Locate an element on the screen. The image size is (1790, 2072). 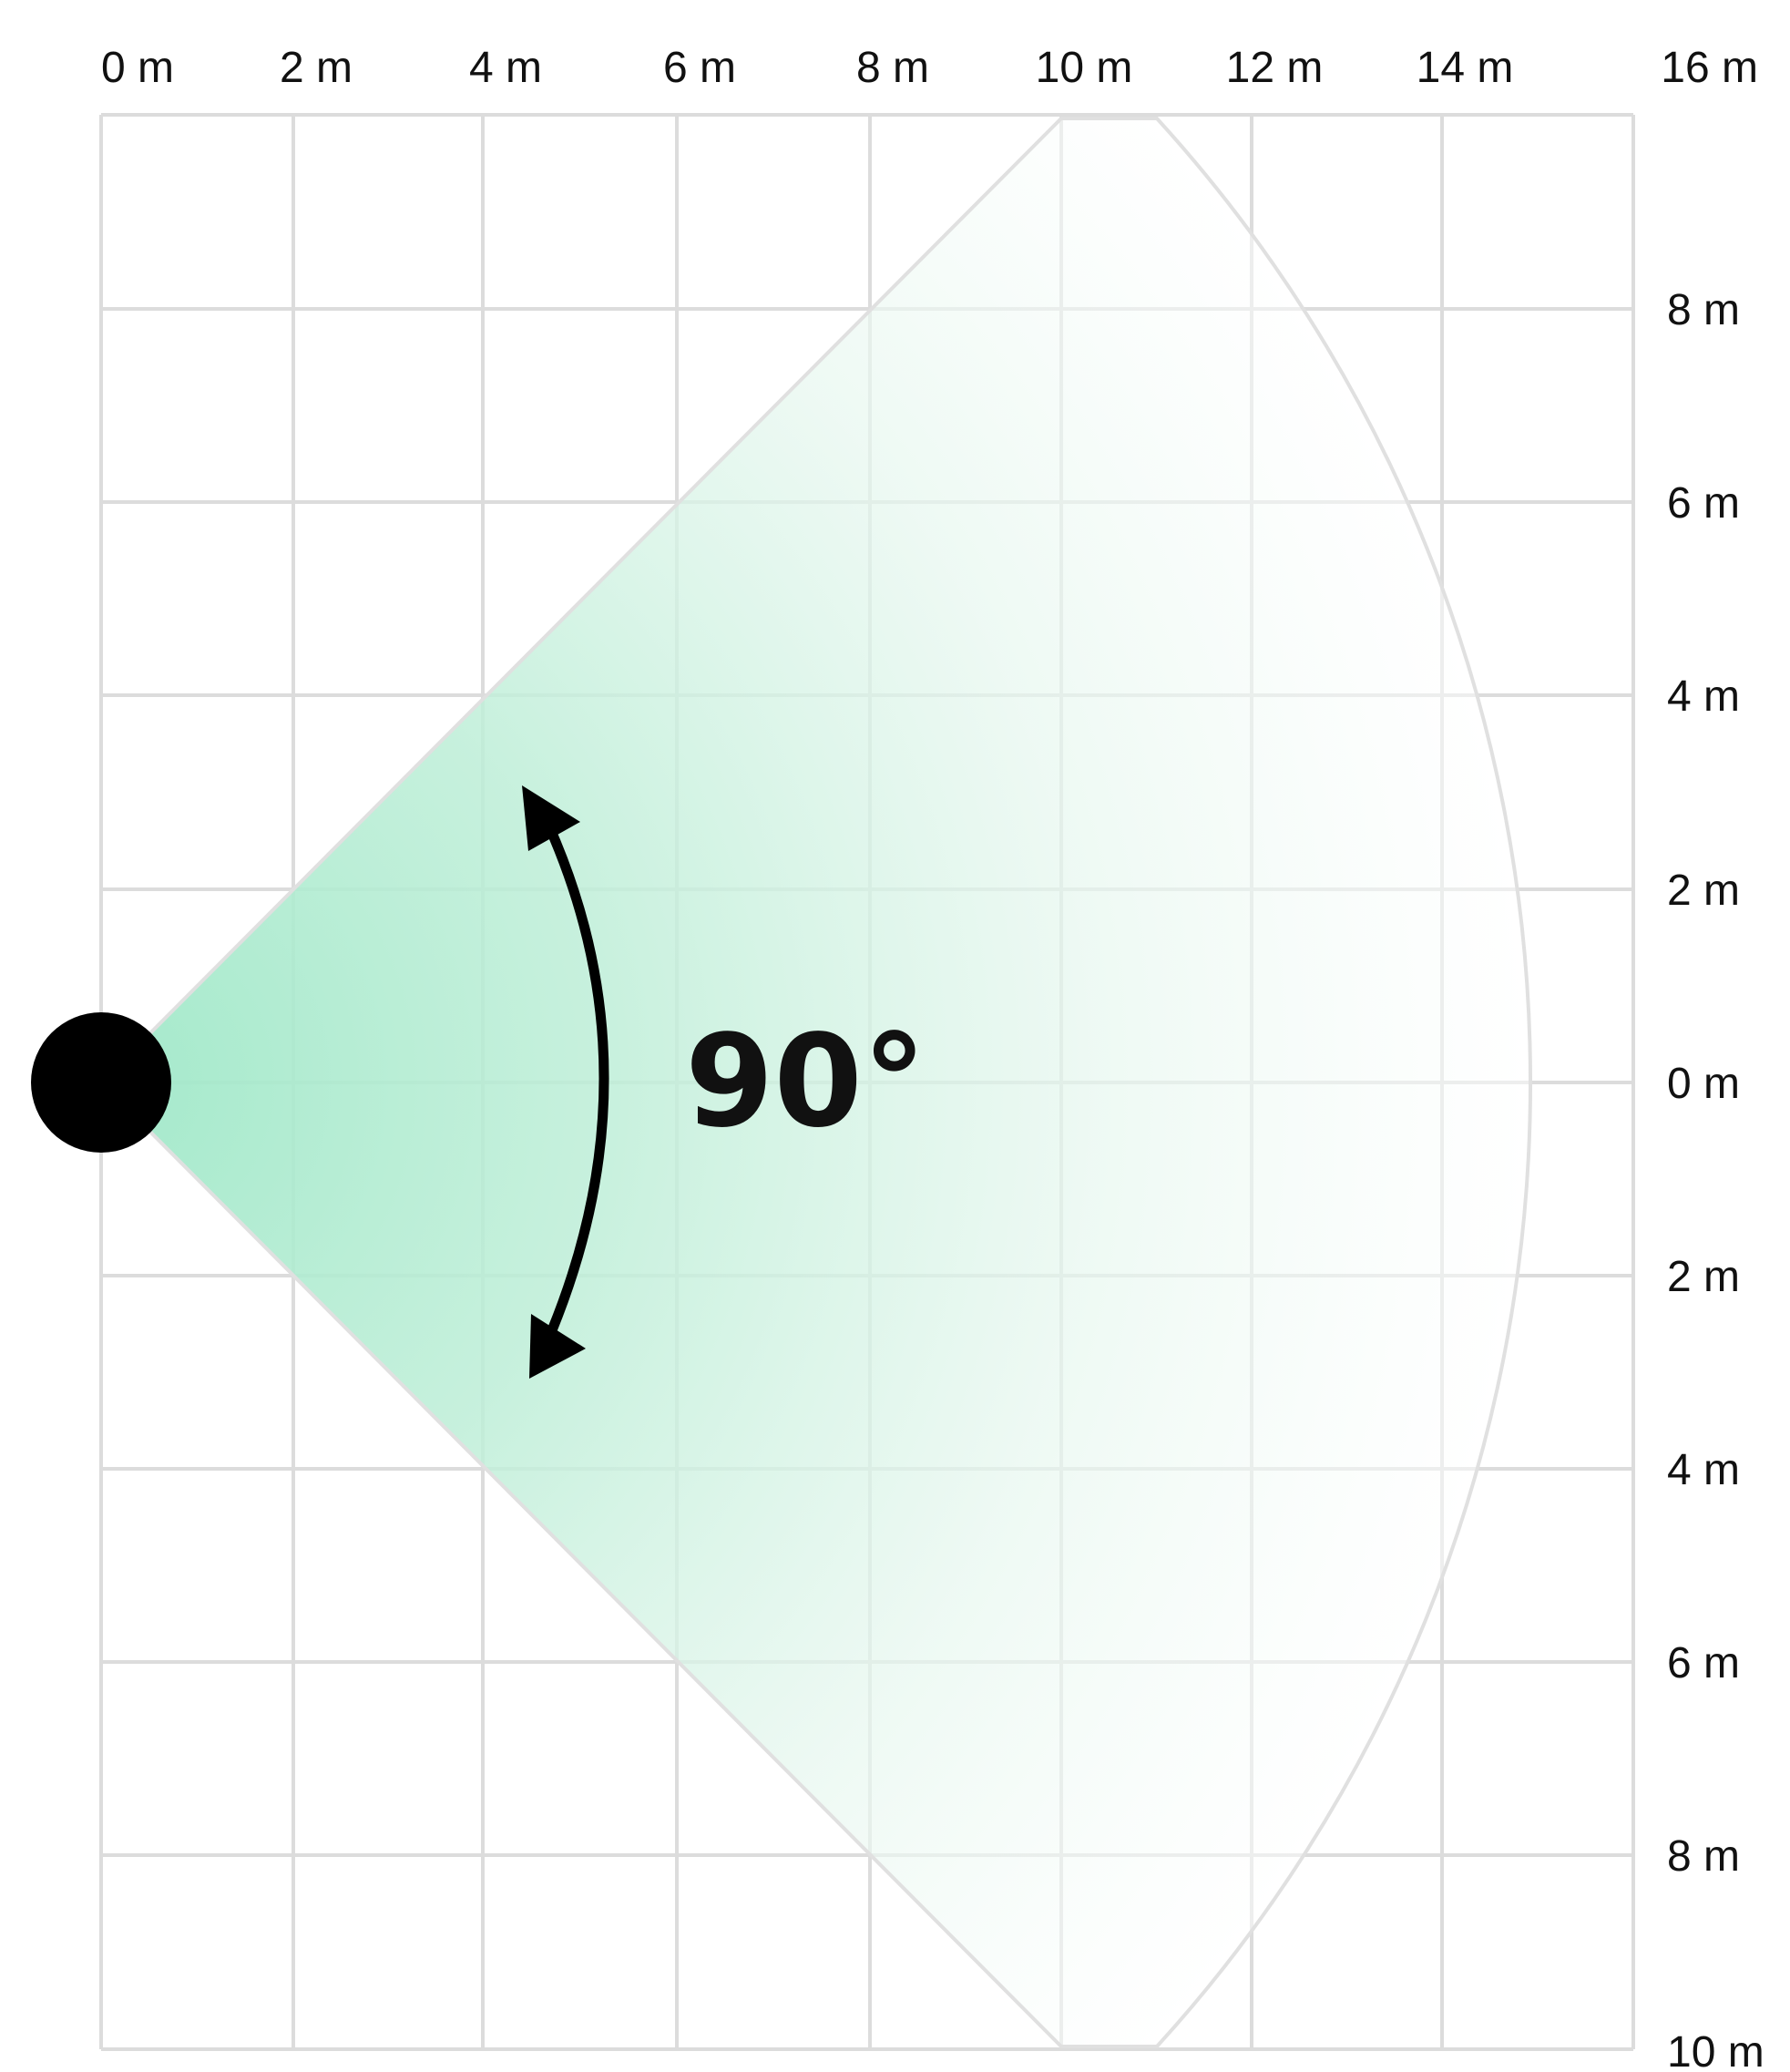
y-tick-label: 10 m is located at coordinates (1715, 2050).